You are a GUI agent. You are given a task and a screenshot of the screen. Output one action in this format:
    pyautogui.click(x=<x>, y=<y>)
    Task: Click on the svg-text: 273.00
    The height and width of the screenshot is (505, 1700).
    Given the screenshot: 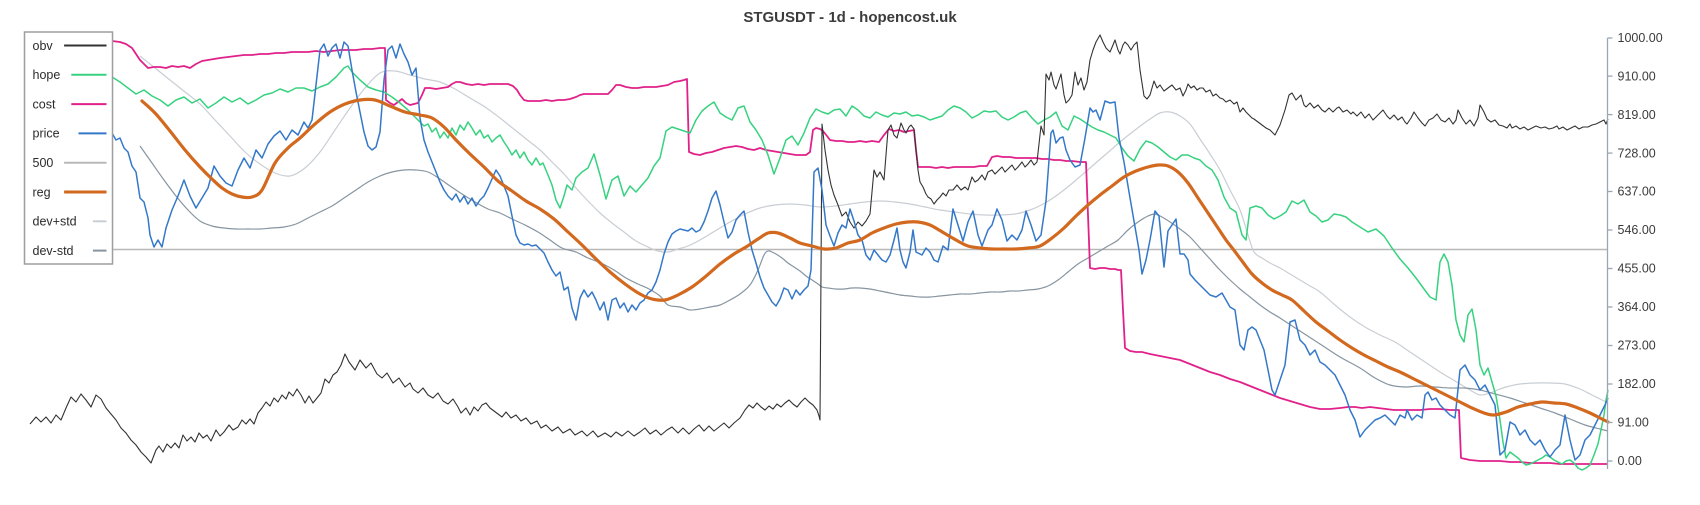 What is the action you would take?
    pyautogui.click(x=1637, y=346)
    